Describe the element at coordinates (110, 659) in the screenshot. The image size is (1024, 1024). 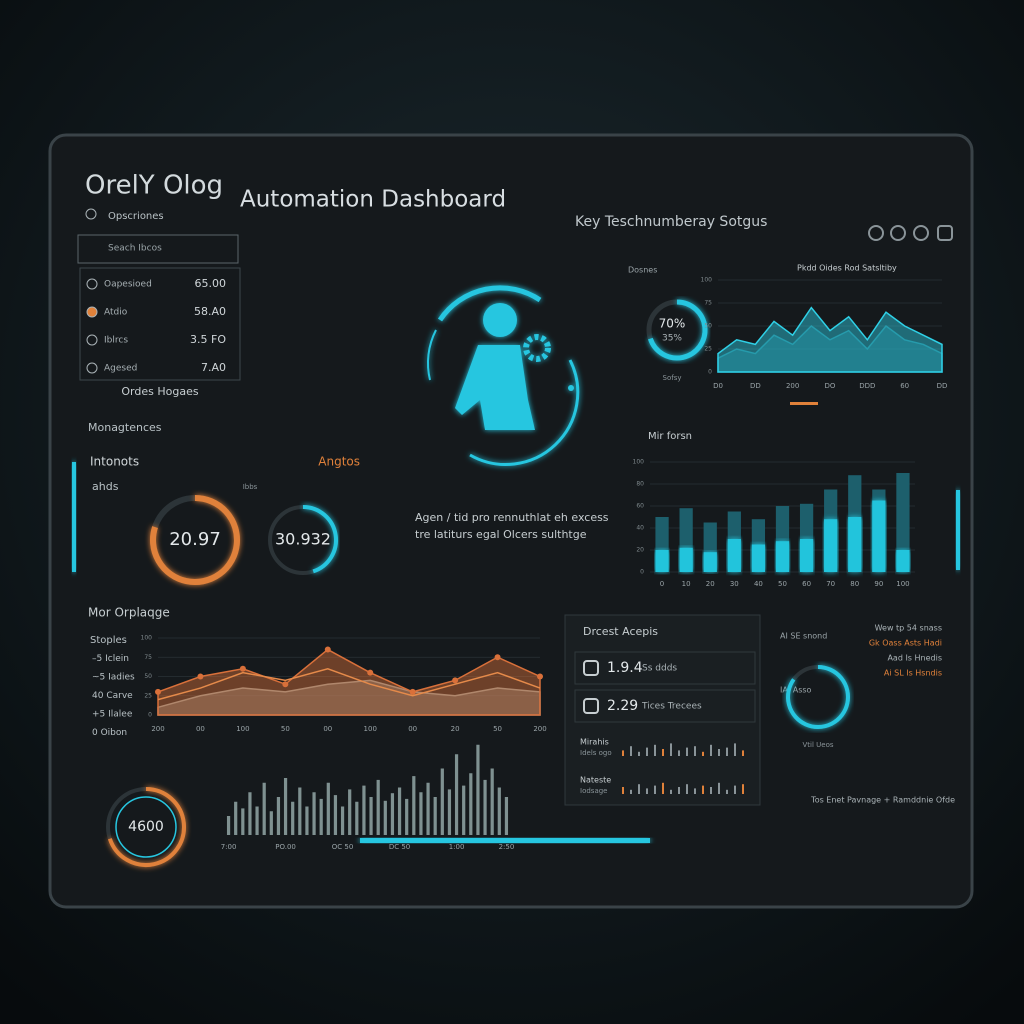
I see `side-label: –5 Iclein` at that location.